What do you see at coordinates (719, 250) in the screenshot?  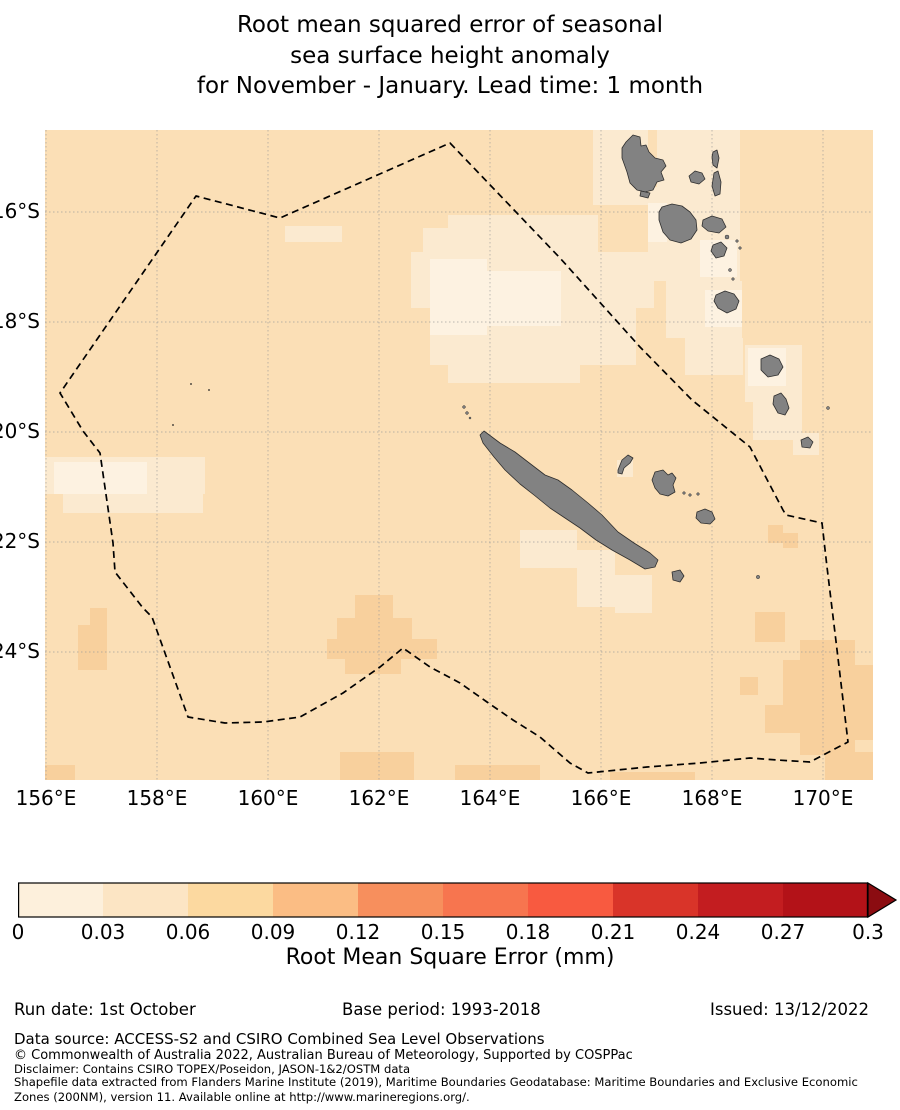 I see `epi-island` at bounding box center [719, 250].